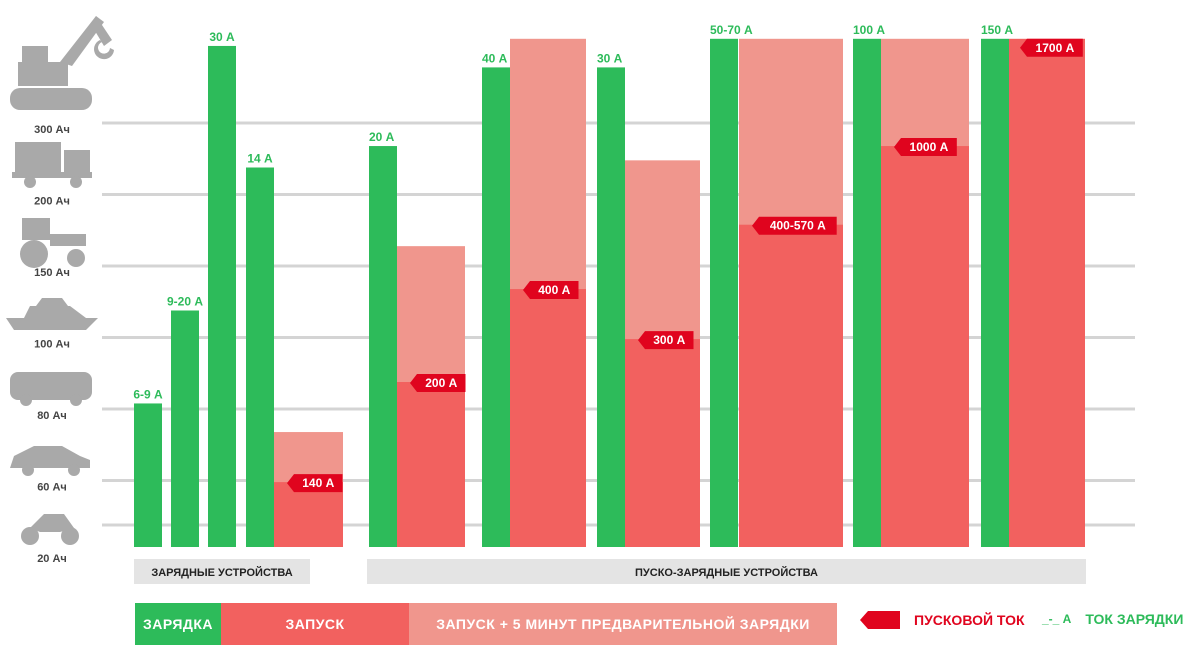 Image resolution: width=1200 pixels, height=648 pixels. What do you see at coordinates (178, 624) in the screenshot?
I see `legend-charge: ЗАРЯДКА` at bounding box center [178, 624].